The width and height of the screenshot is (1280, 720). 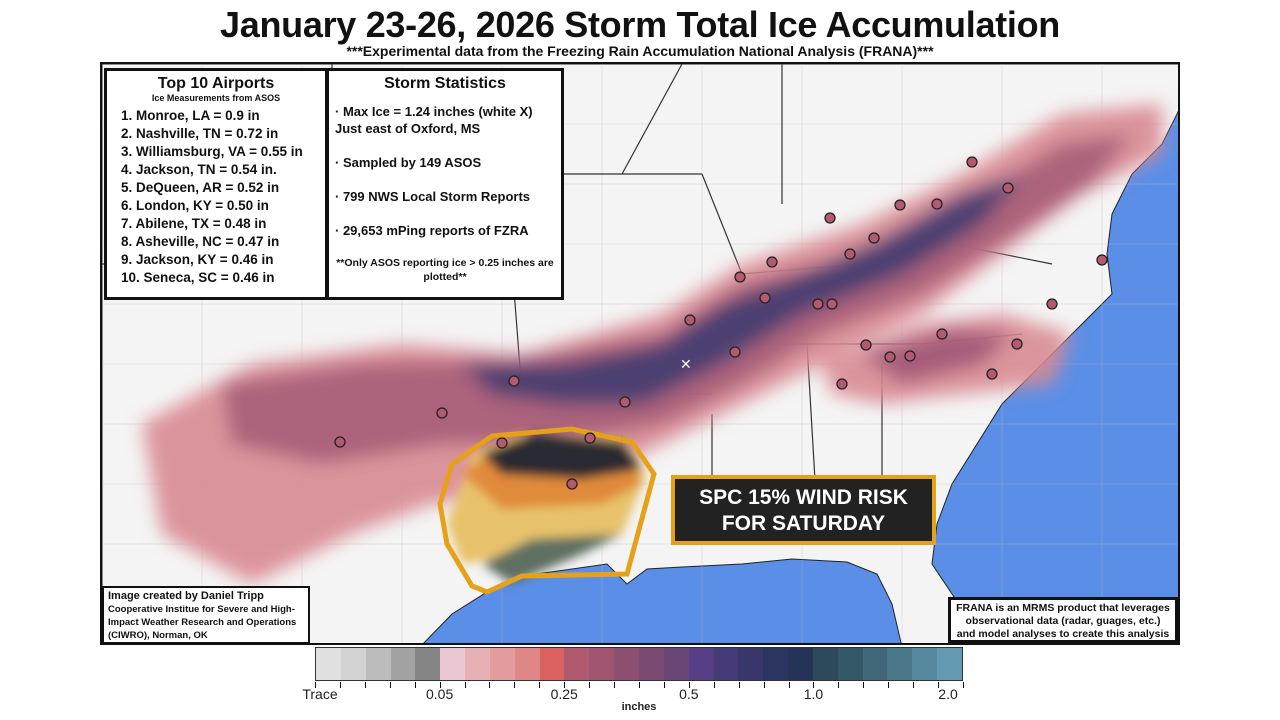 I want to click on stat-item: · 799 NWS Local Storm Reports, so click(x=433, y=196).